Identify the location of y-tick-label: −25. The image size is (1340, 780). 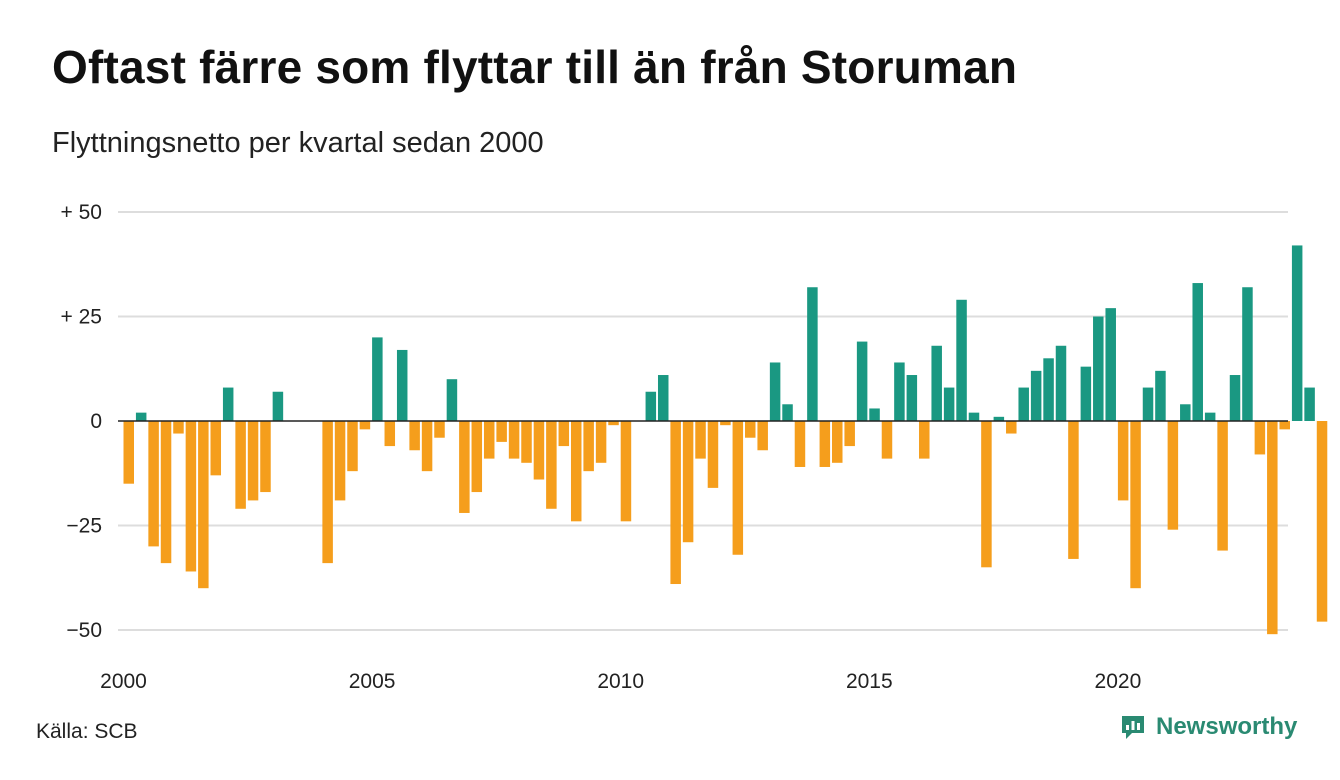
(84, 526).